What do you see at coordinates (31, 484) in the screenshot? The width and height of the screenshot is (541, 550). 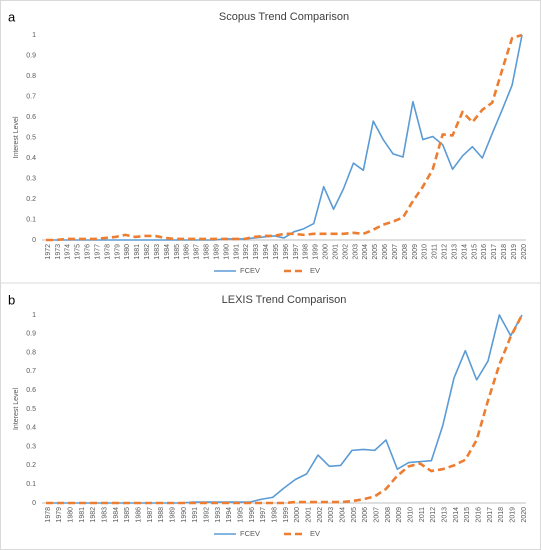 I see `y-tick-label: 0.1` at bounding box center [31, 484].